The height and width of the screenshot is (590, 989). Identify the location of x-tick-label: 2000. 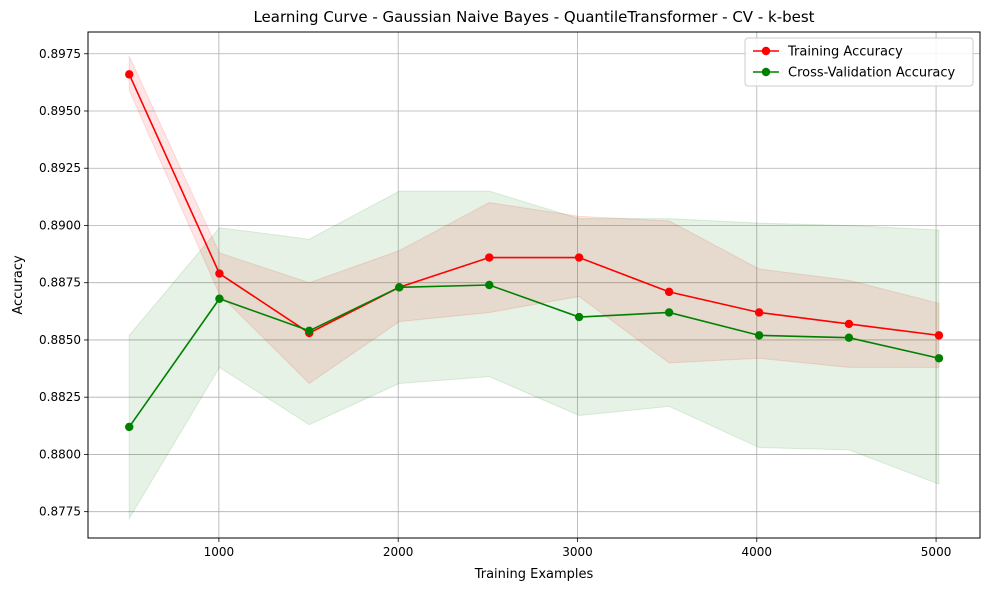
(398, 552).